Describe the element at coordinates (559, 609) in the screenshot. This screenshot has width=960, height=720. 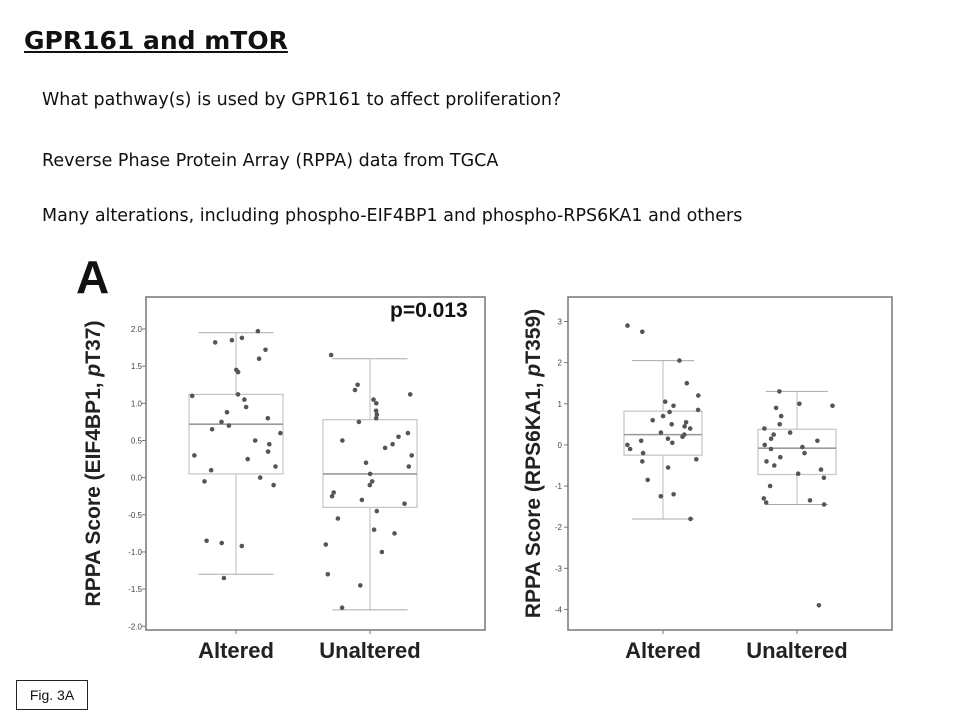
I see `y-tick-label: -4` at that location.